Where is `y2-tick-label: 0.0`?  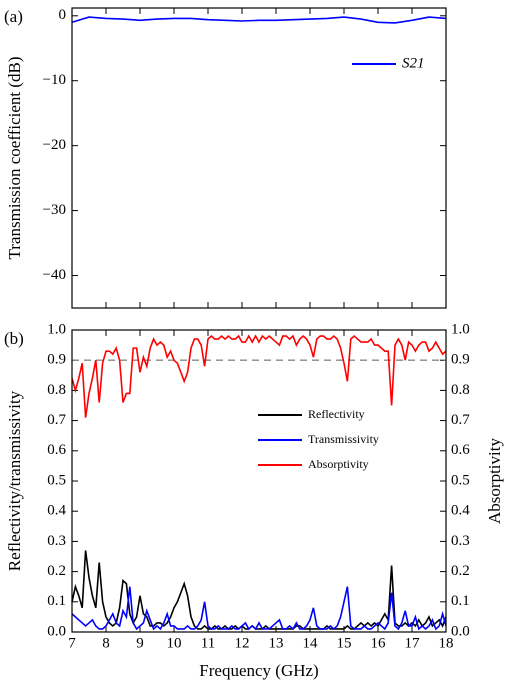
y2-tick-label: 0.0 is located at coordinates (460, 631).